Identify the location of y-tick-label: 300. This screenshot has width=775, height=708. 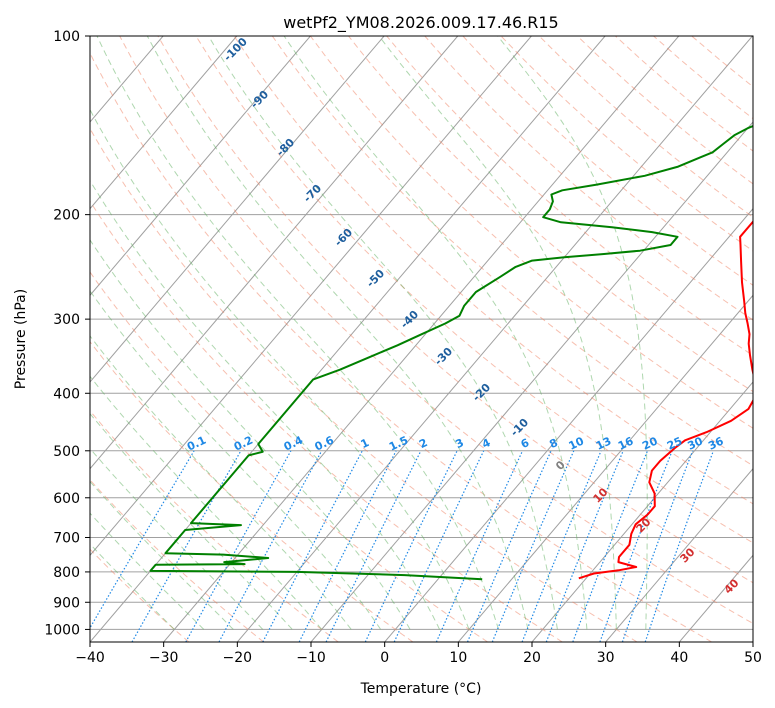
(66, 320).